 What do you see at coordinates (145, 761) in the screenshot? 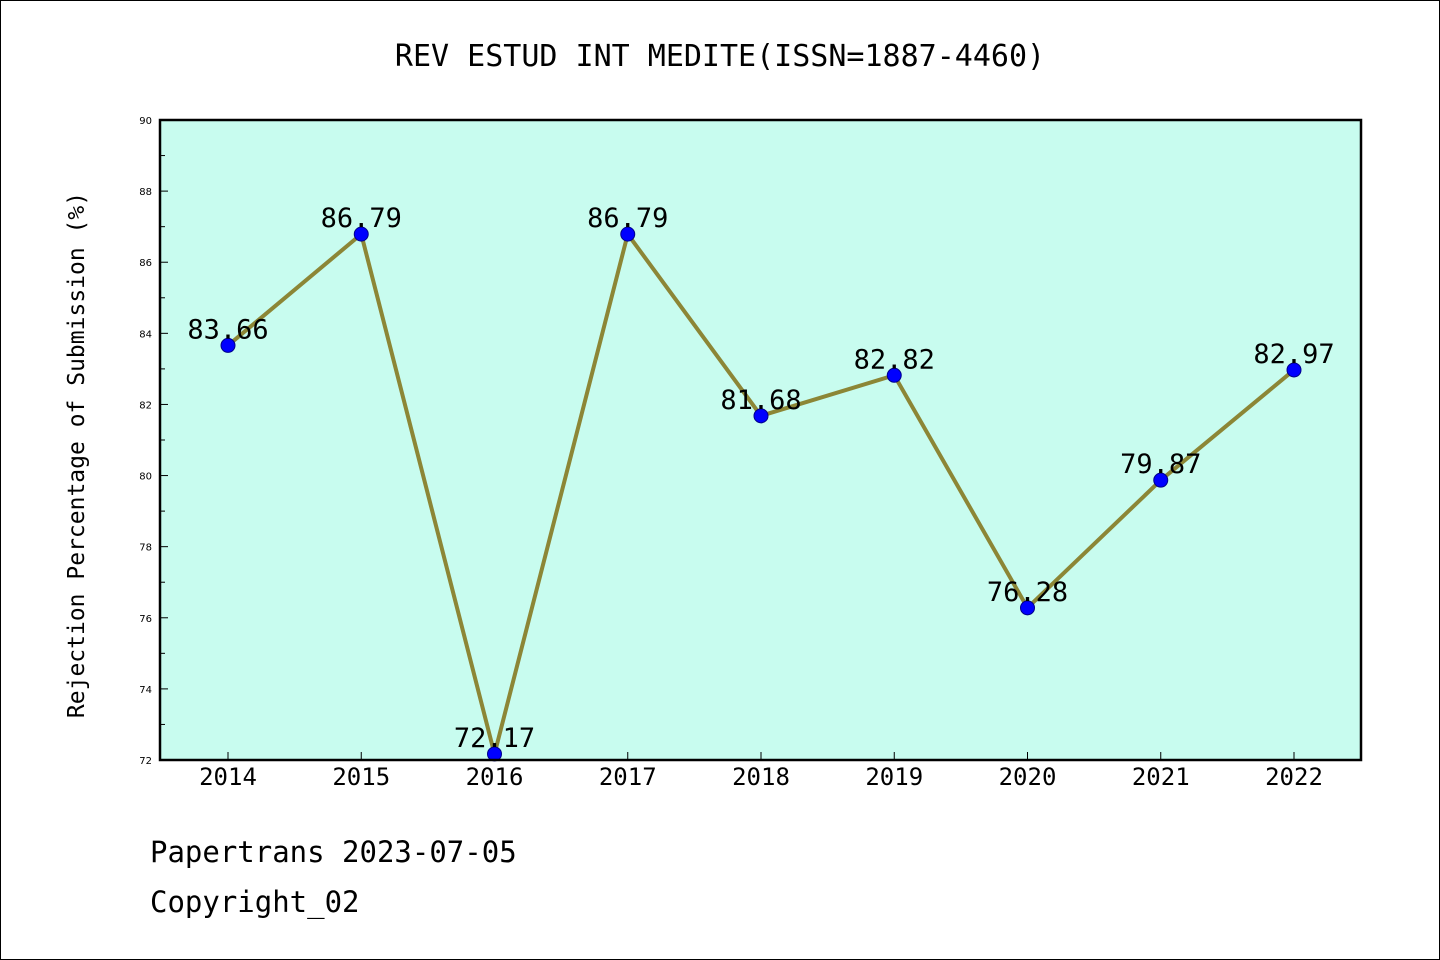
I see `y-tick-label: 72` at bounding box center [145, 761].